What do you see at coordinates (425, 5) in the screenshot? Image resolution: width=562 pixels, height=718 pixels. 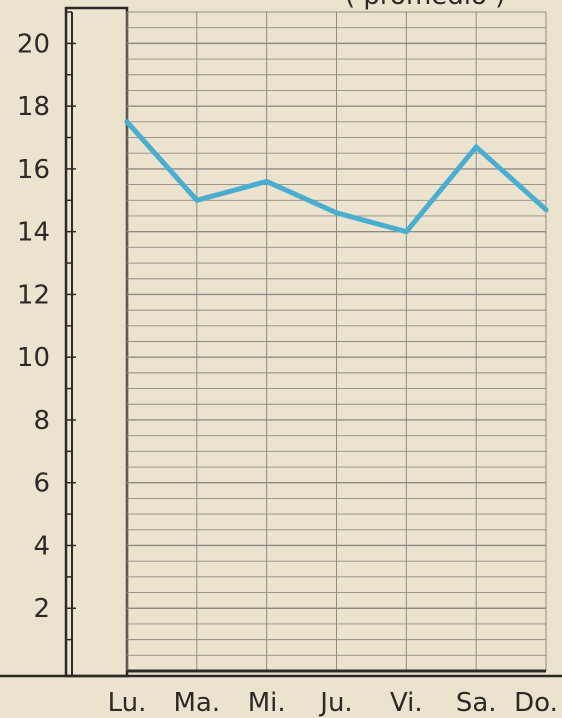 I see `chart-title: ( promedio )` at bounding box center [425, 5].